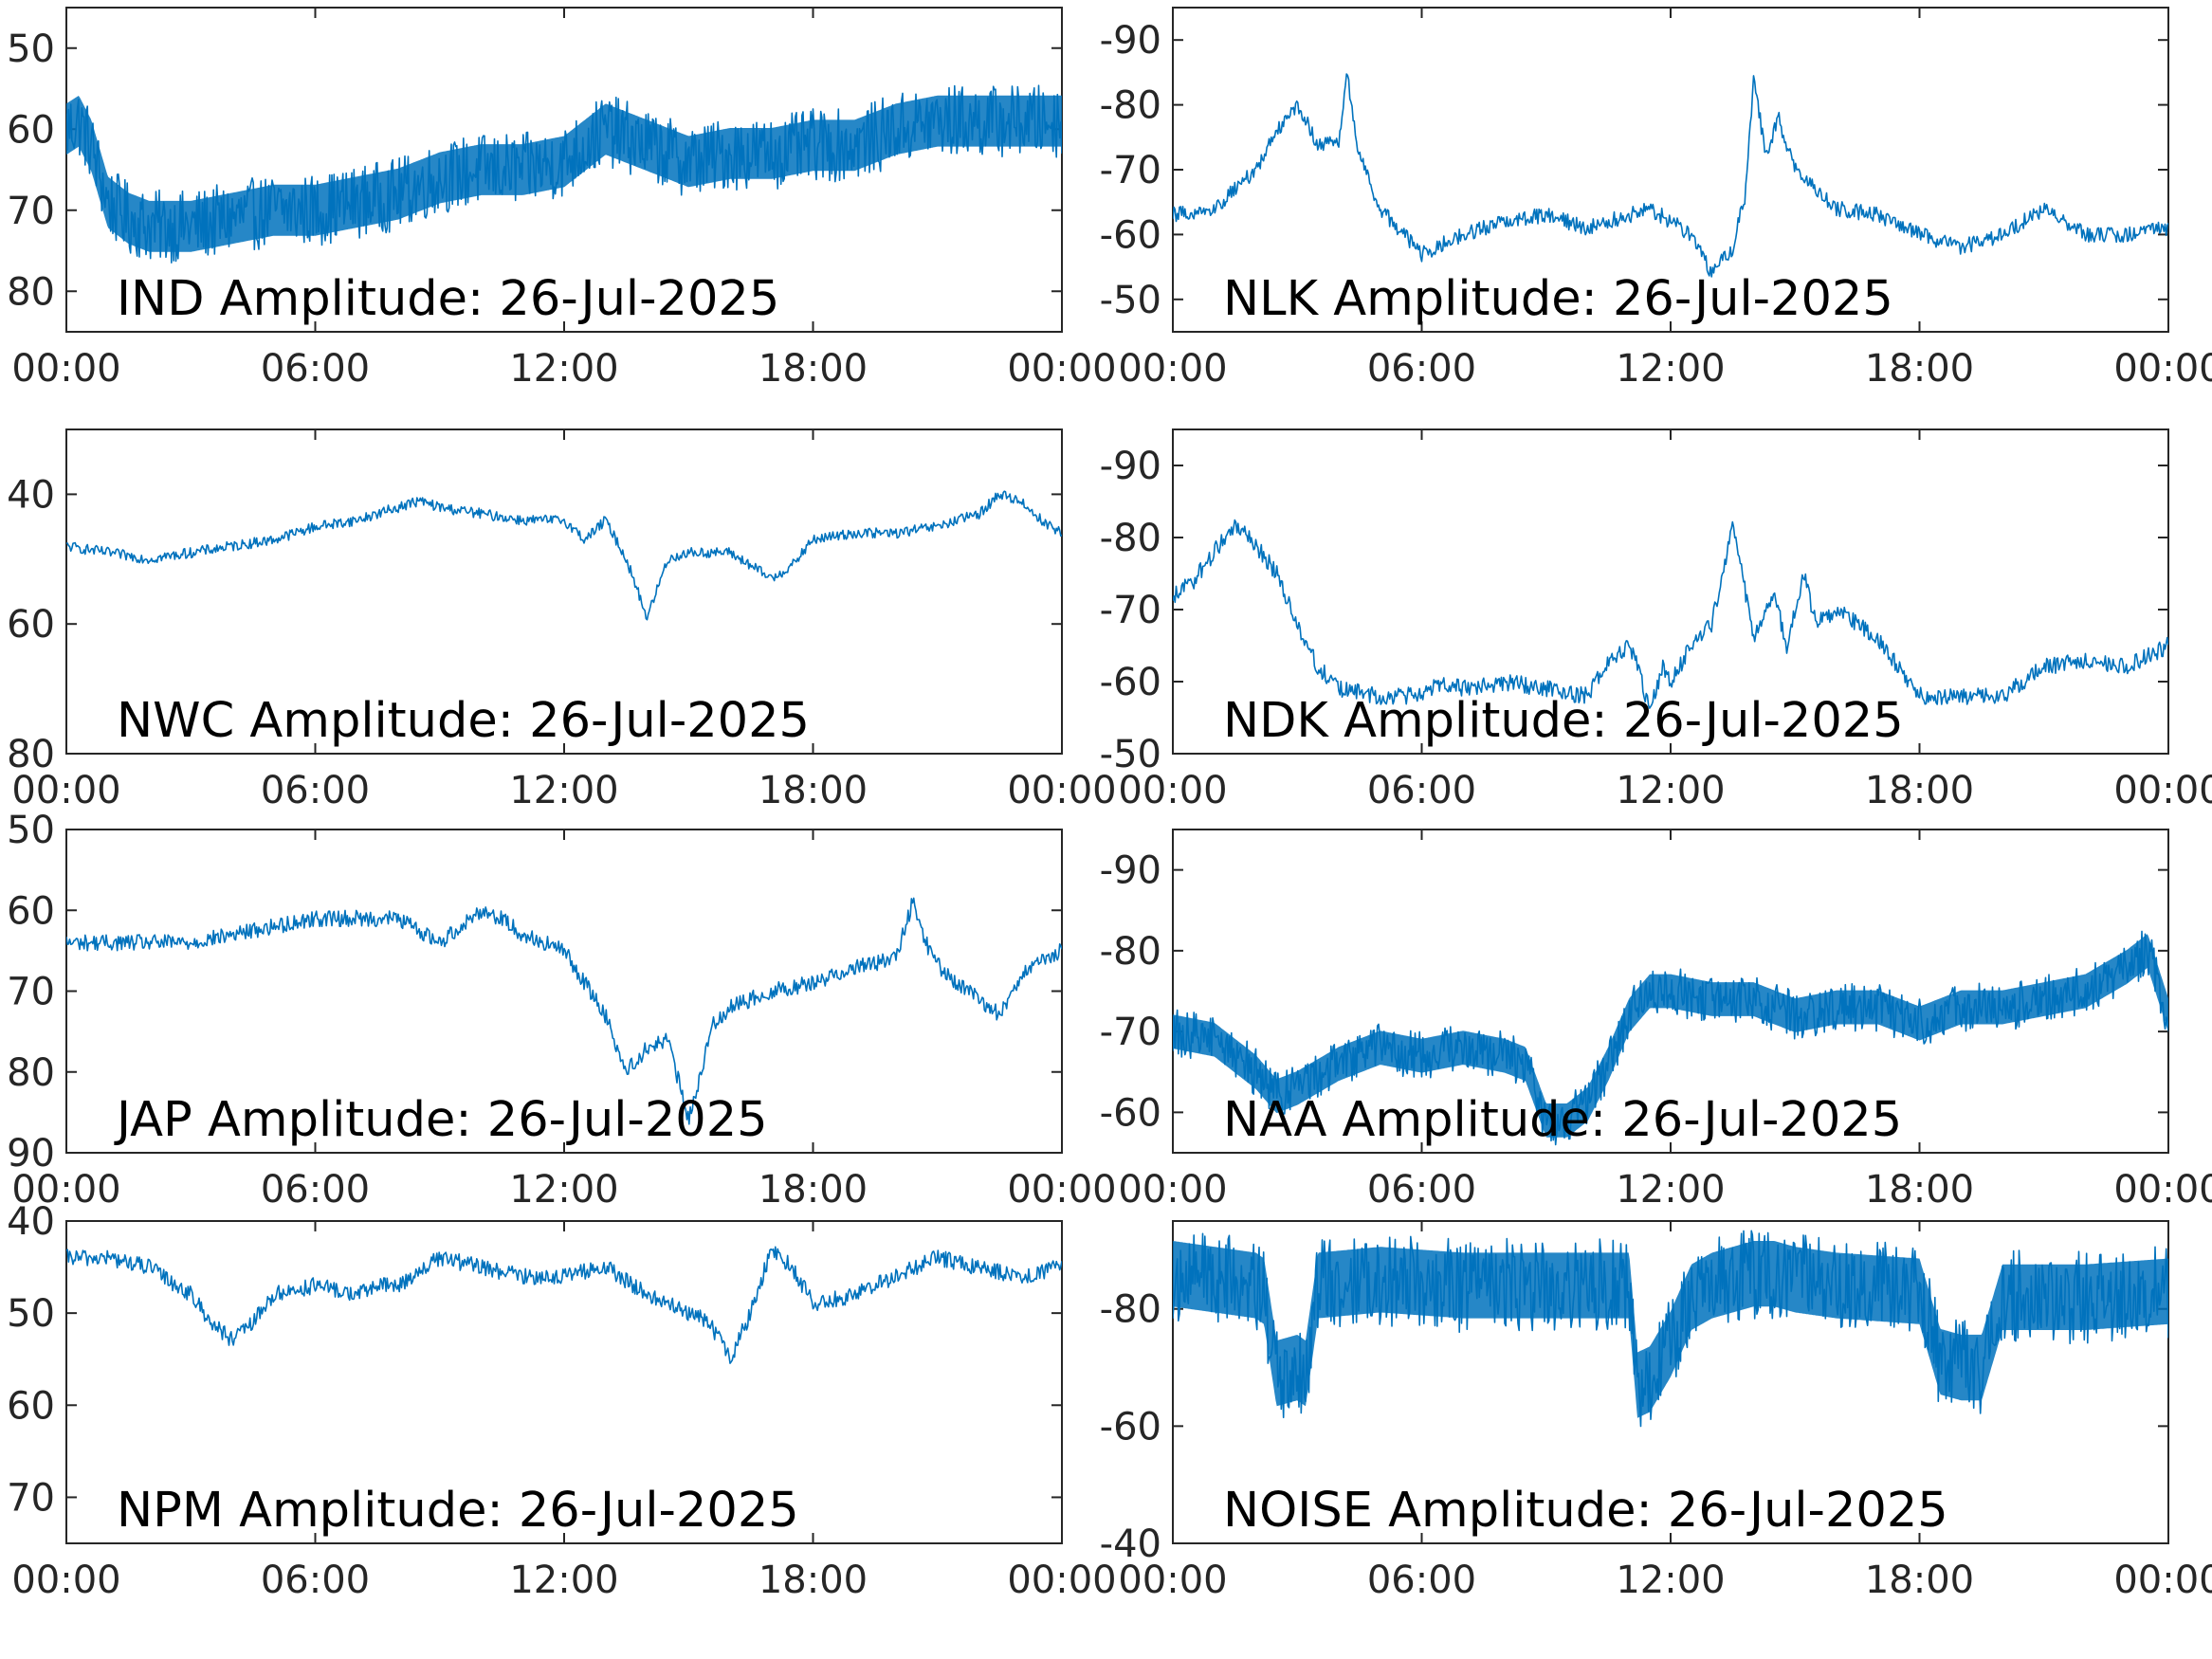 The height and width of the screenshot is (1659, 2212). I want to click on panel-title: NOISE Amplitude: 26-Jul-2025, so click(1585, 1511).